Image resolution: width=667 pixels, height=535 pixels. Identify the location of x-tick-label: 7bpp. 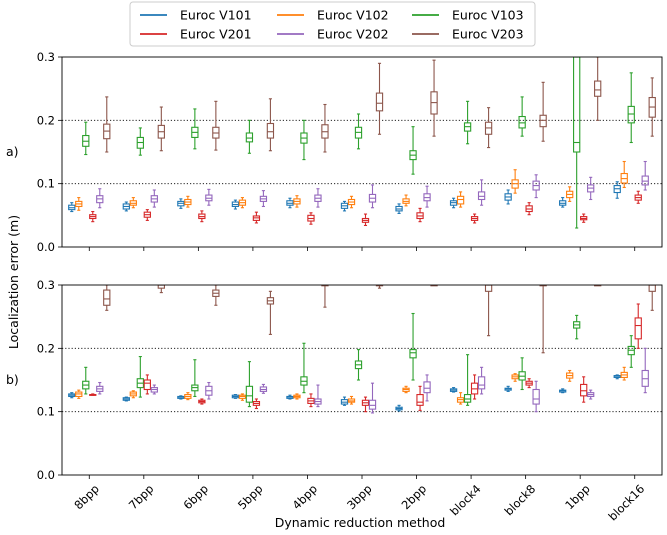
(141, 497).